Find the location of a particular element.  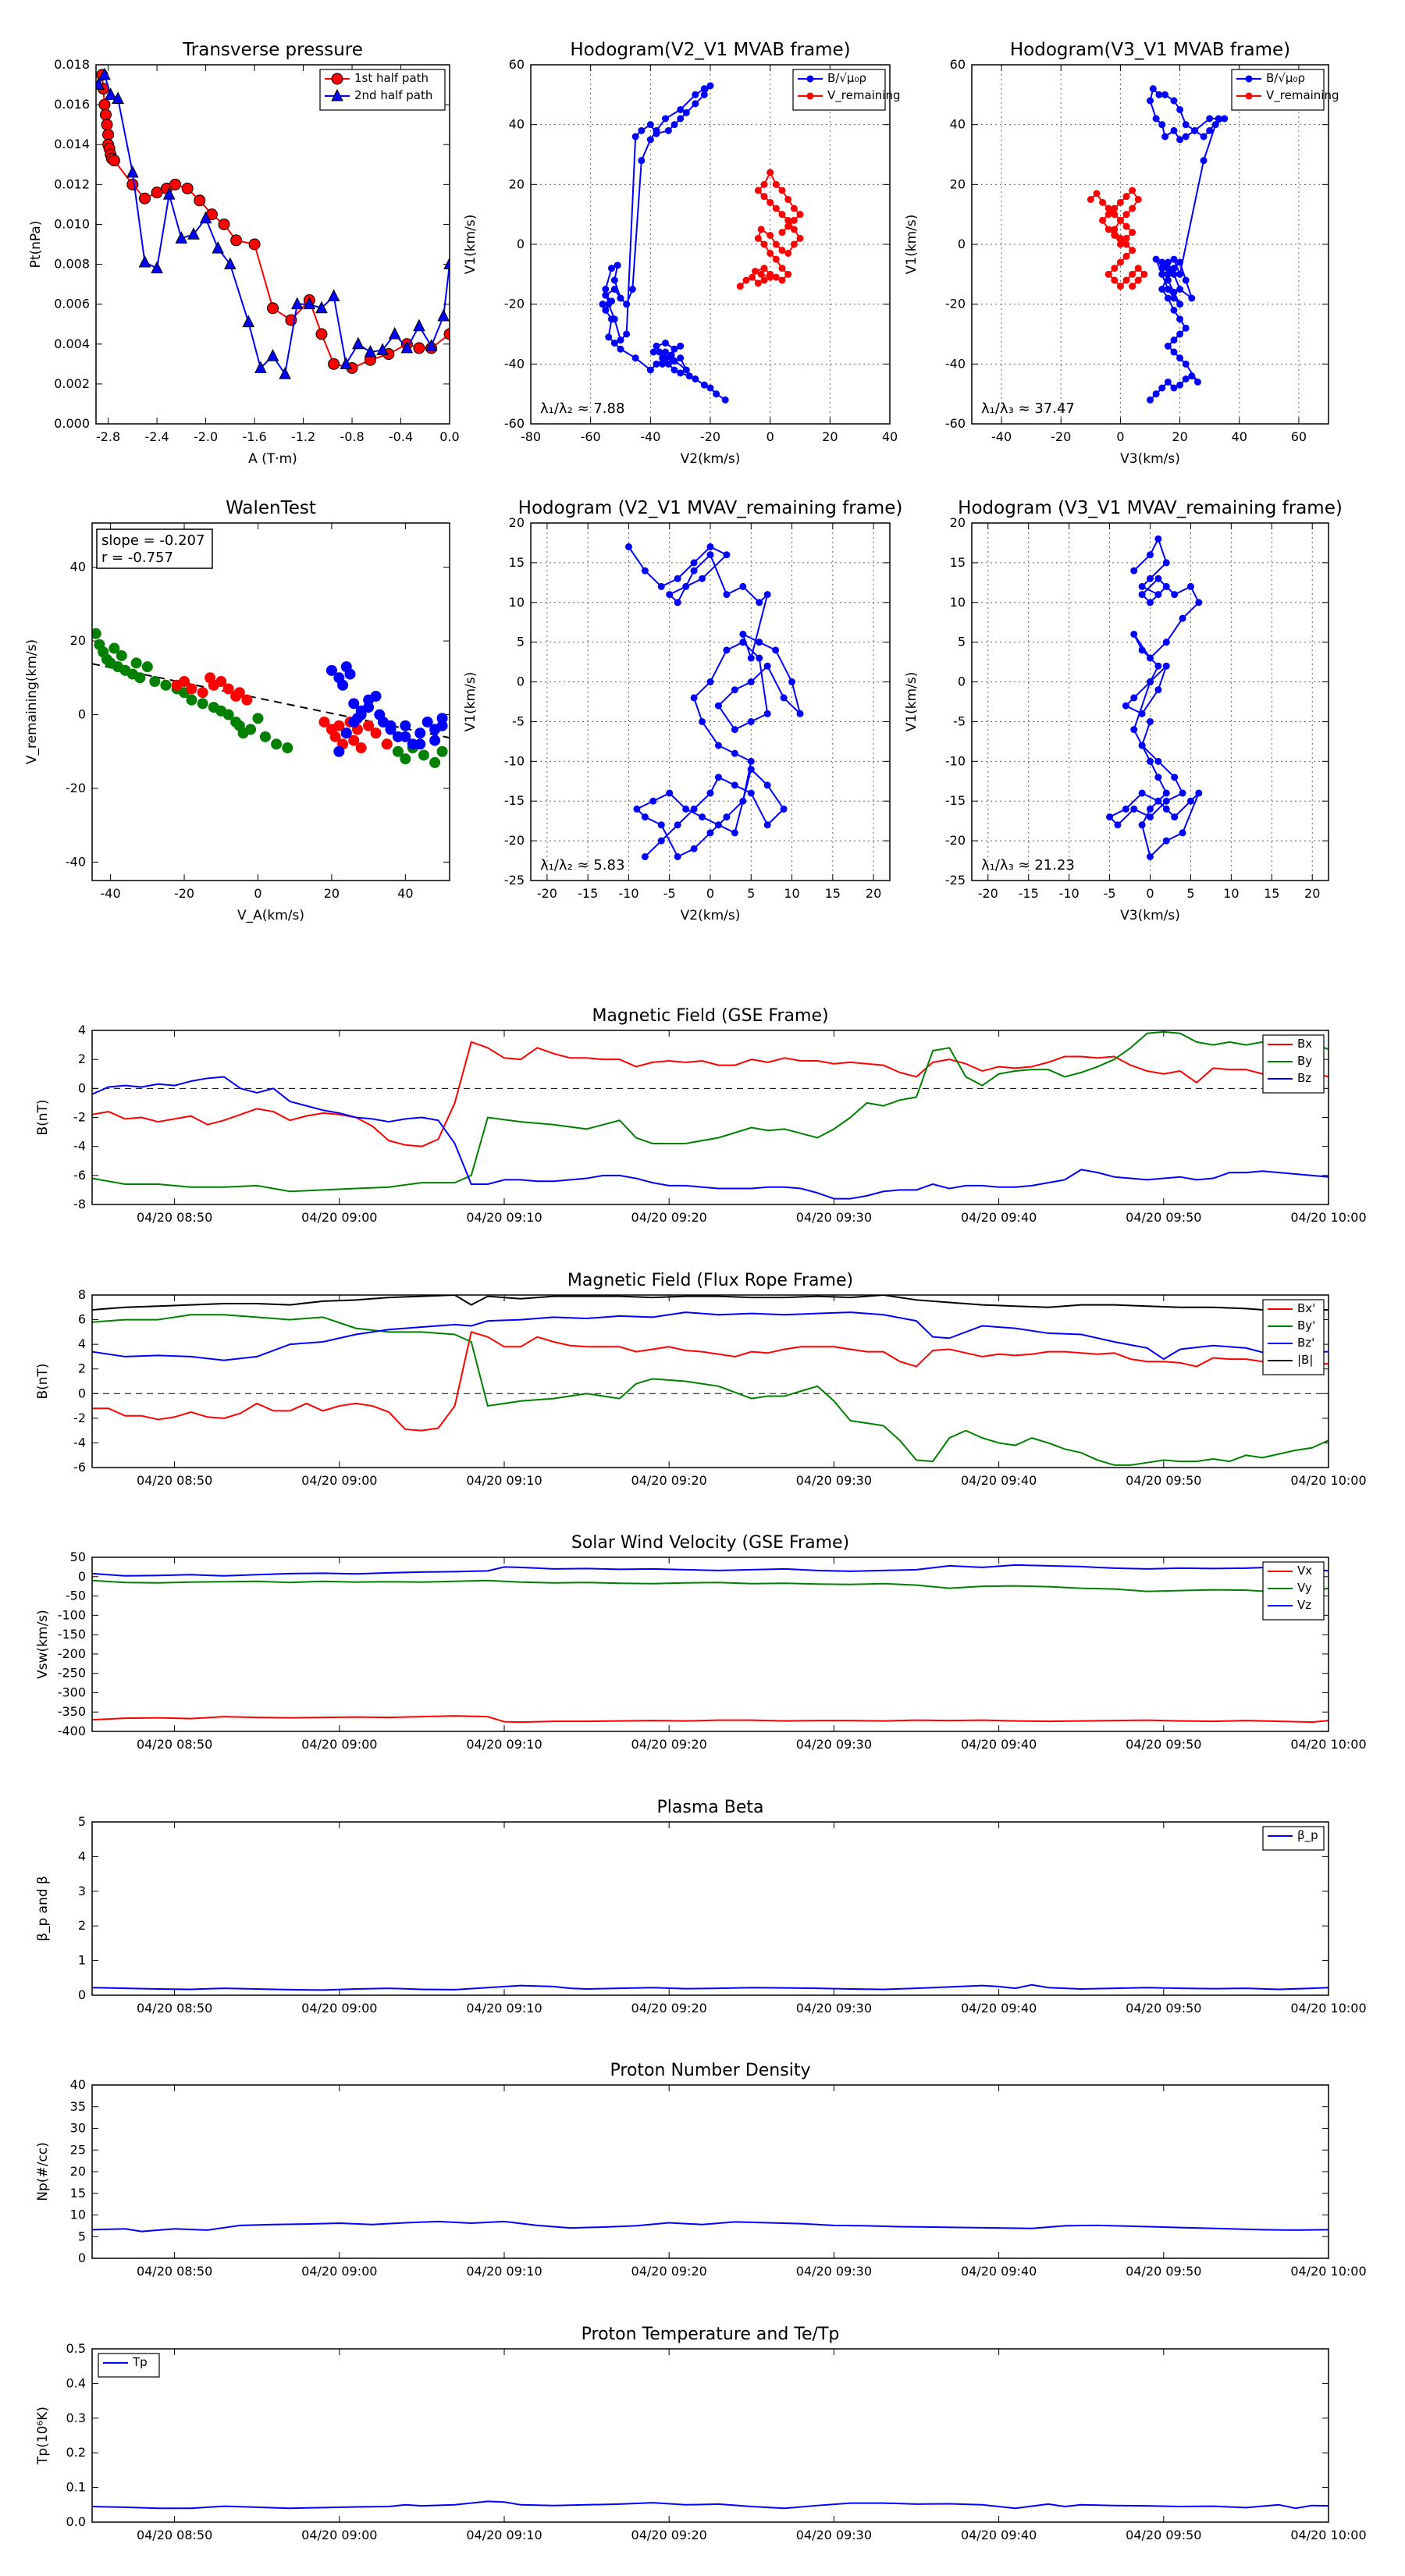

y-tick-label: -4 is located at coordinates (80, 1442).